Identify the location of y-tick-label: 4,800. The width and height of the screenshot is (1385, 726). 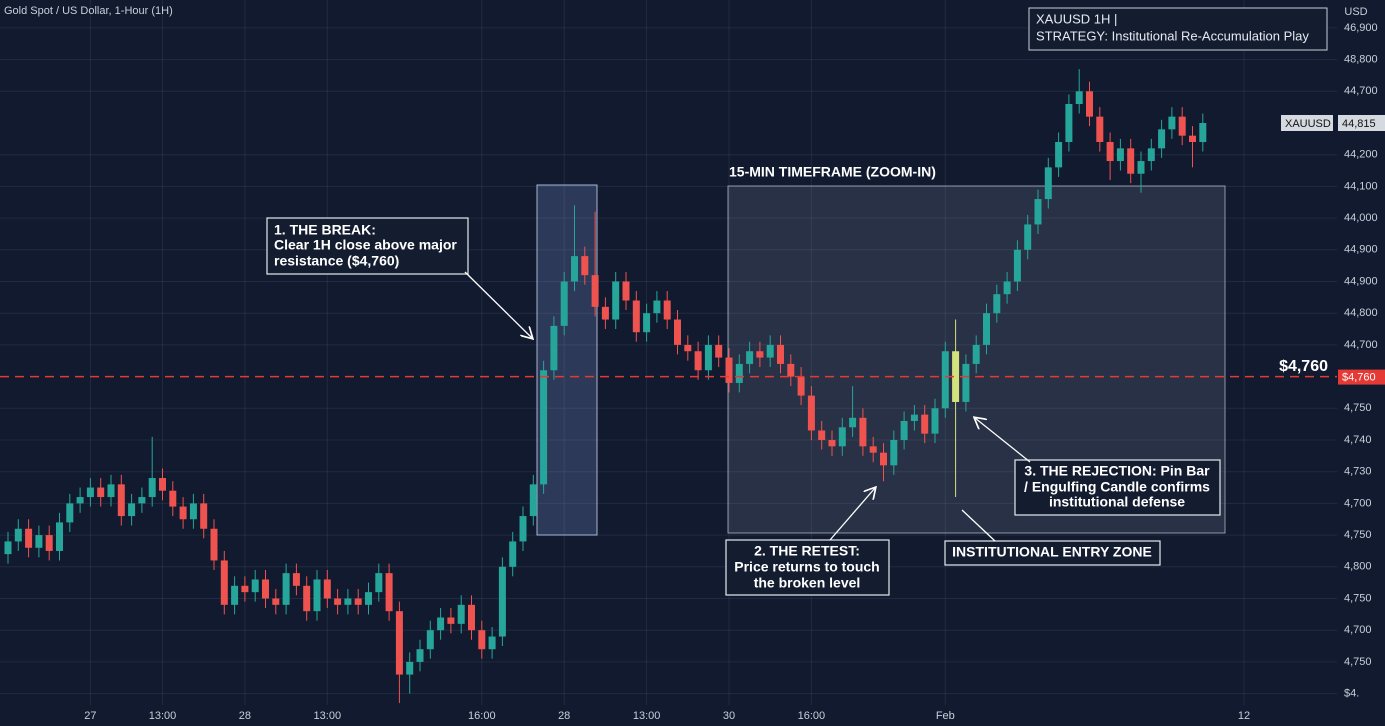
(1358, 567).